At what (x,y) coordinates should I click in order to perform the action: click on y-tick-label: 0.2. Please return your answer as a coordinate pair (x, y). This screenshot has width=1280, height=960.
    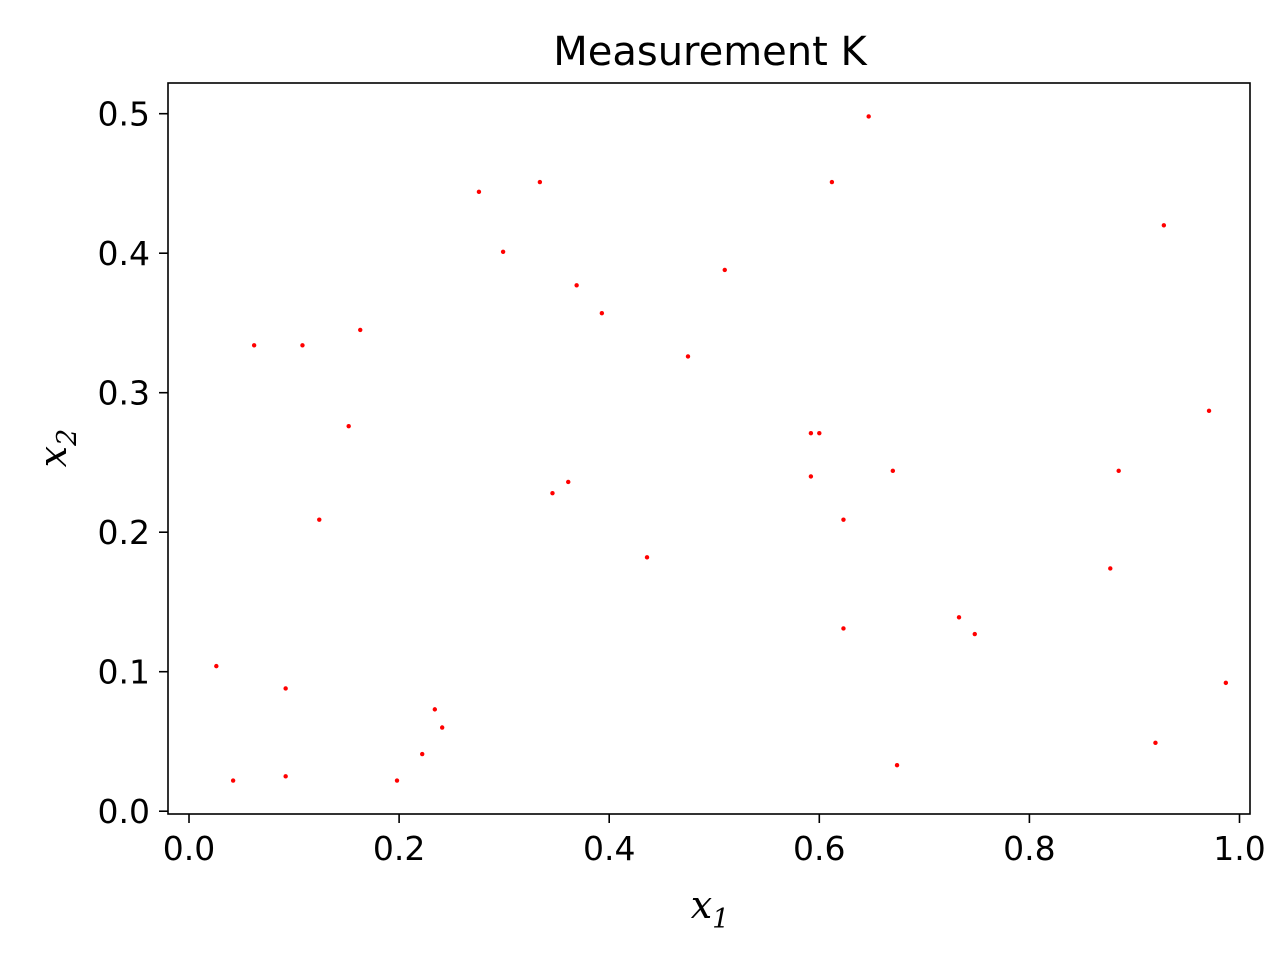
    Looking at the image, I should click on (124, 532).